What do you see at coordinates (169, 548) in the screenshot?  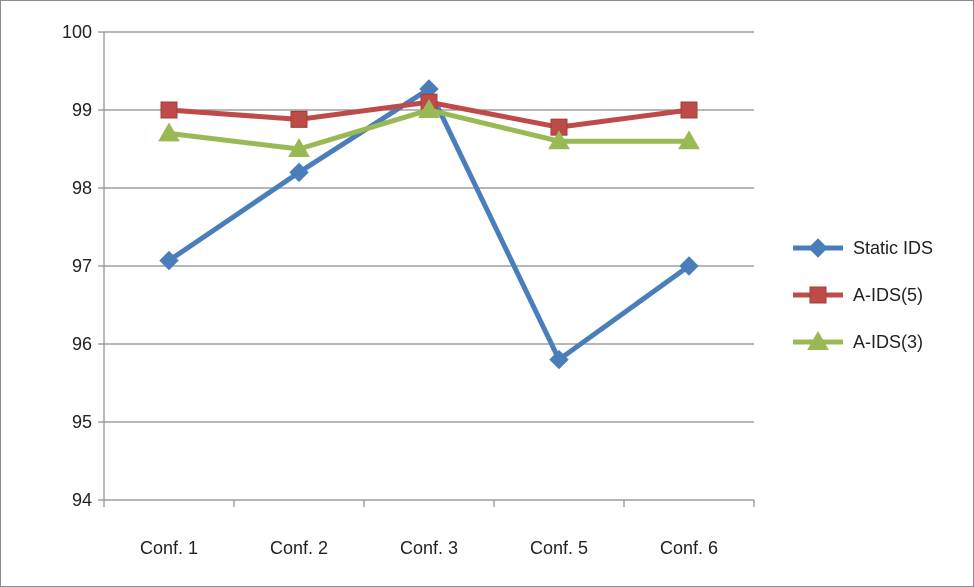 I see `x-tick-label: Conf. 1` at bounding box center [169, 548].